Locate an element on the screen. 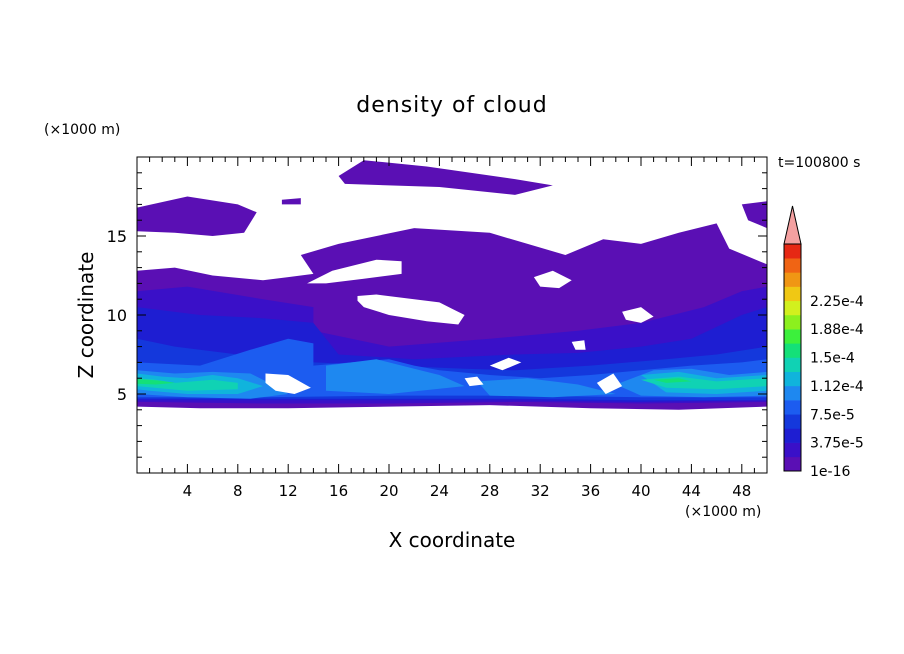 The image size is (904, 654). x-tick-label: 16 is located at coordinates (338, 491).